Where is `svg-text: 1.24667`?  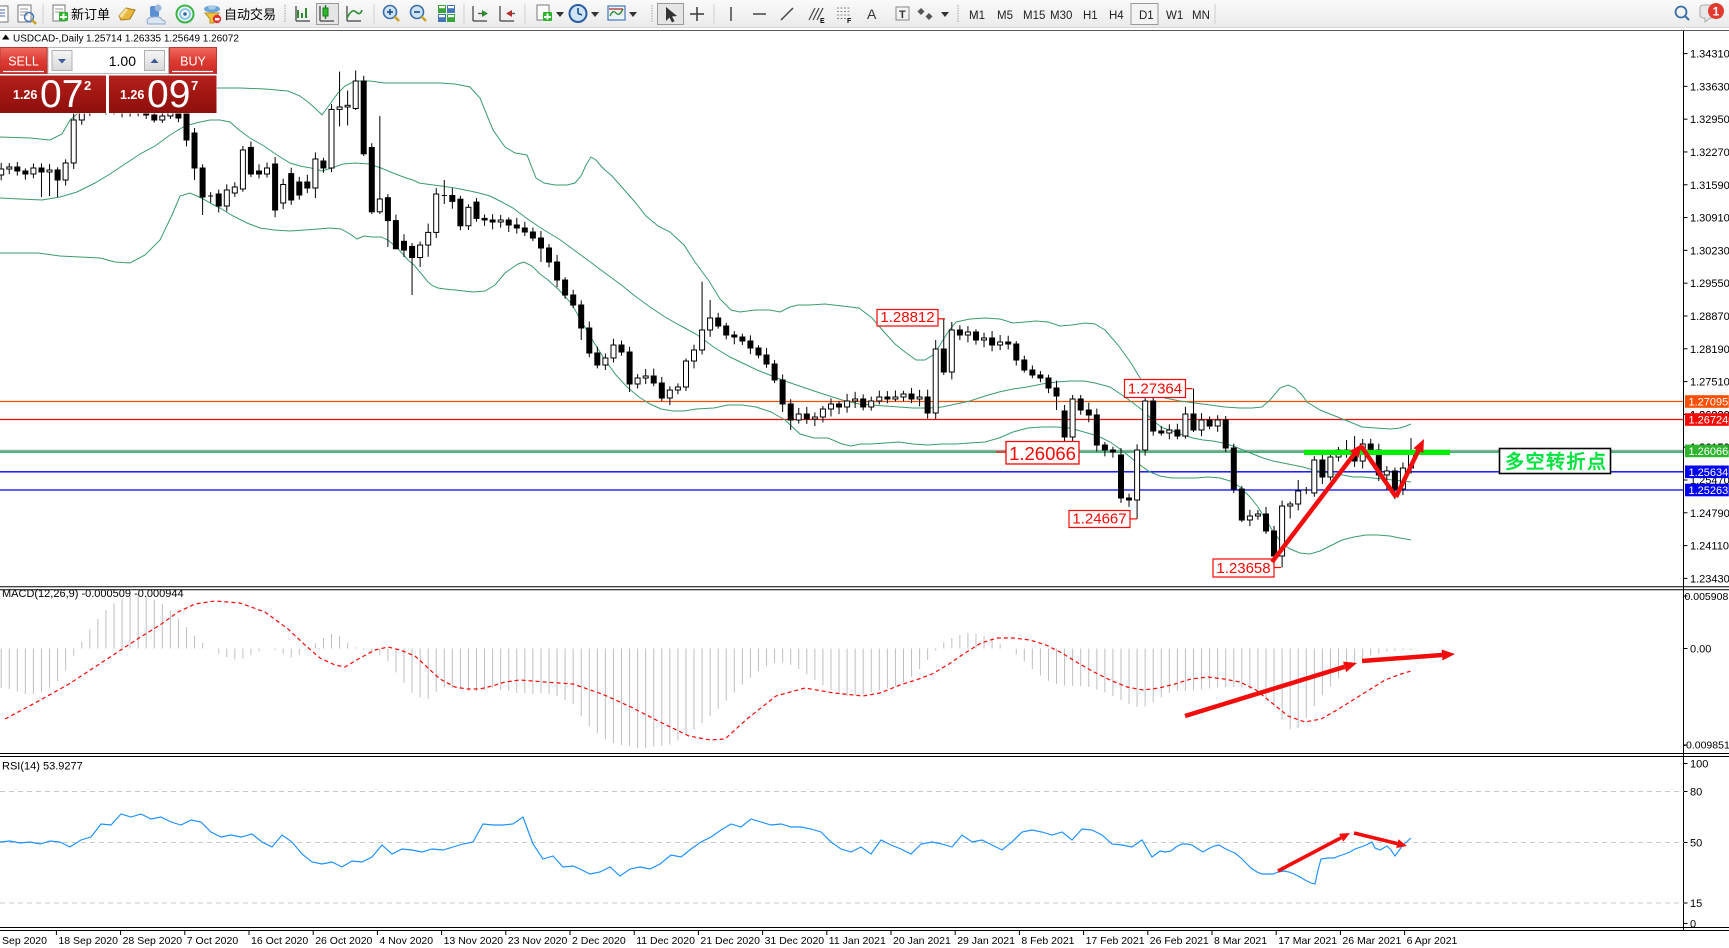 svg-text: 1.24667 is located at coordinates (1099, 519).